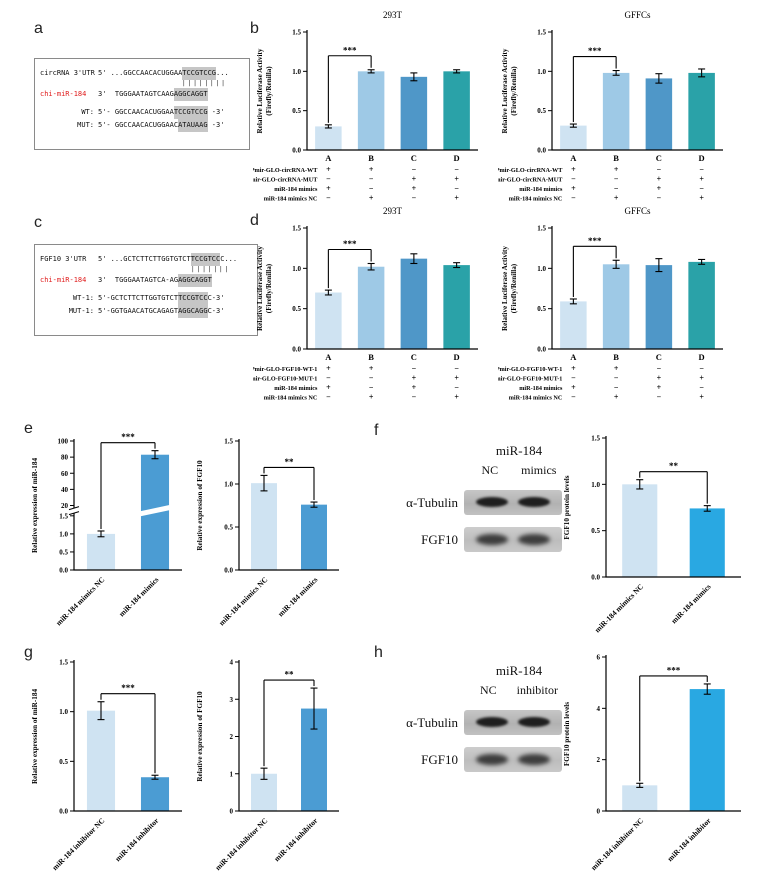  I want to click on sequence-name: MUT-1:, so click(81, 311).